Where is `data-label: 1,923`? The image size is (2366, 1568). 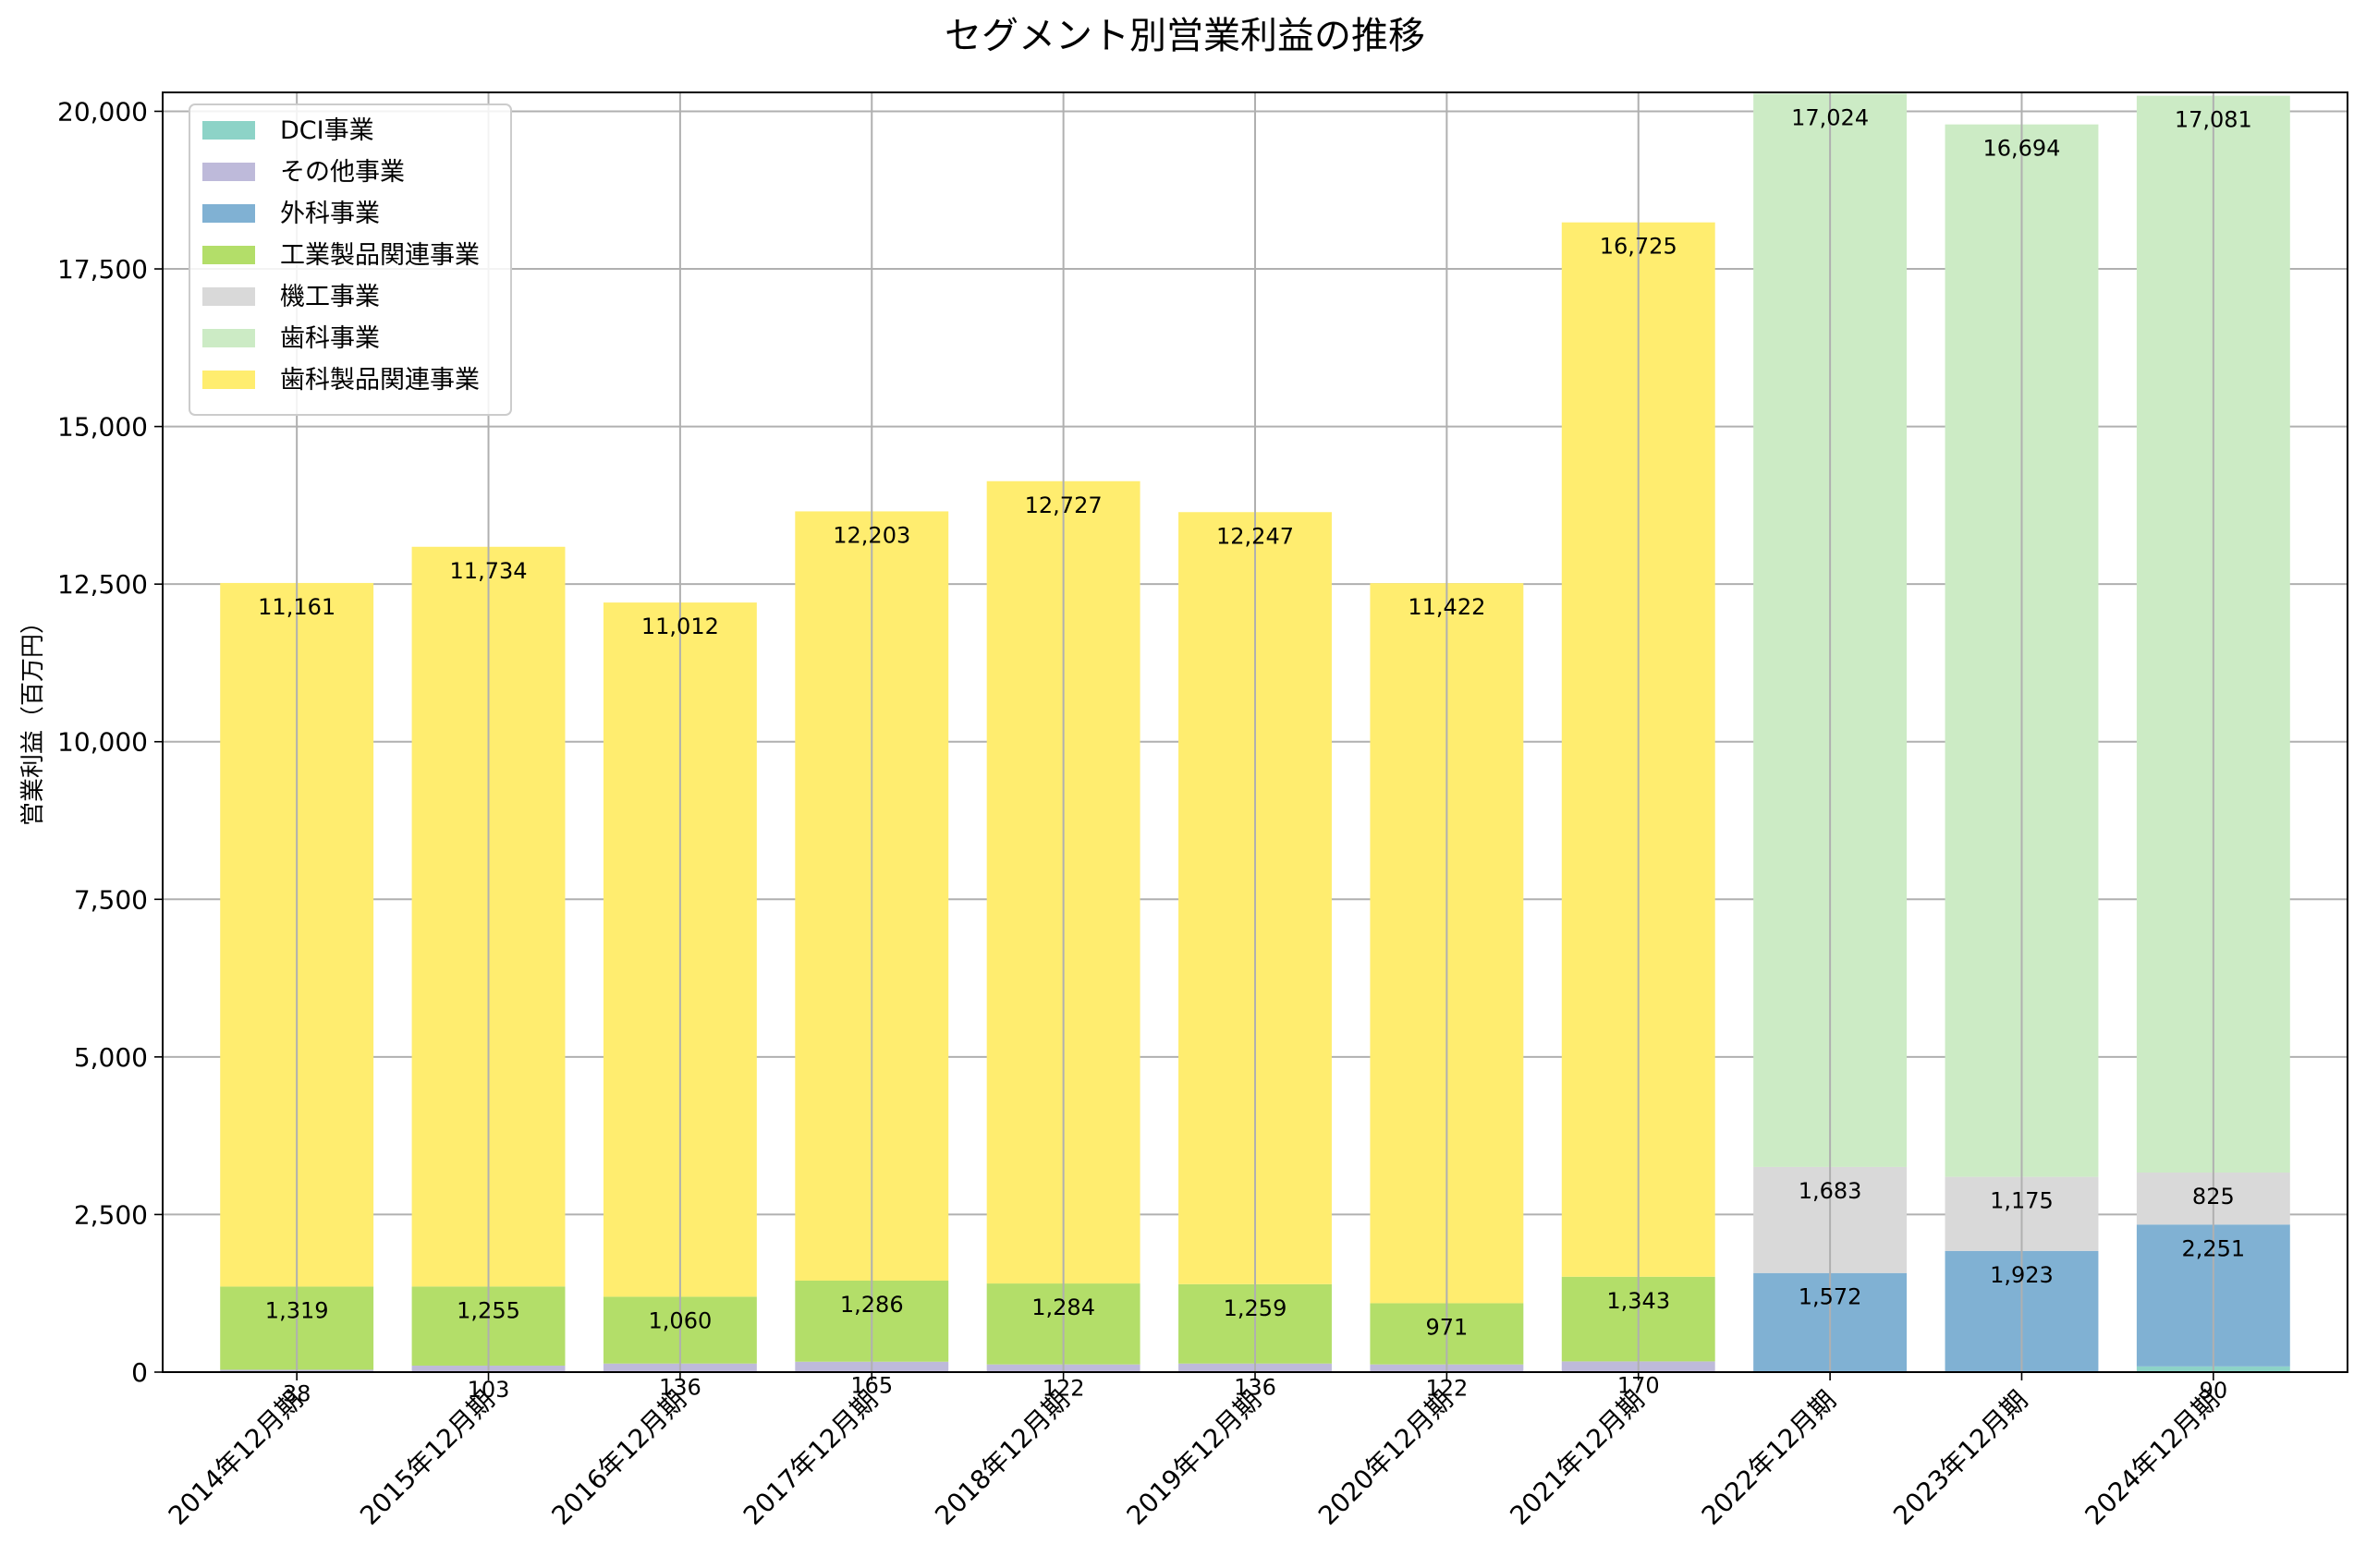
data-label: 1,923 is located at coordinates (2022, 1275).